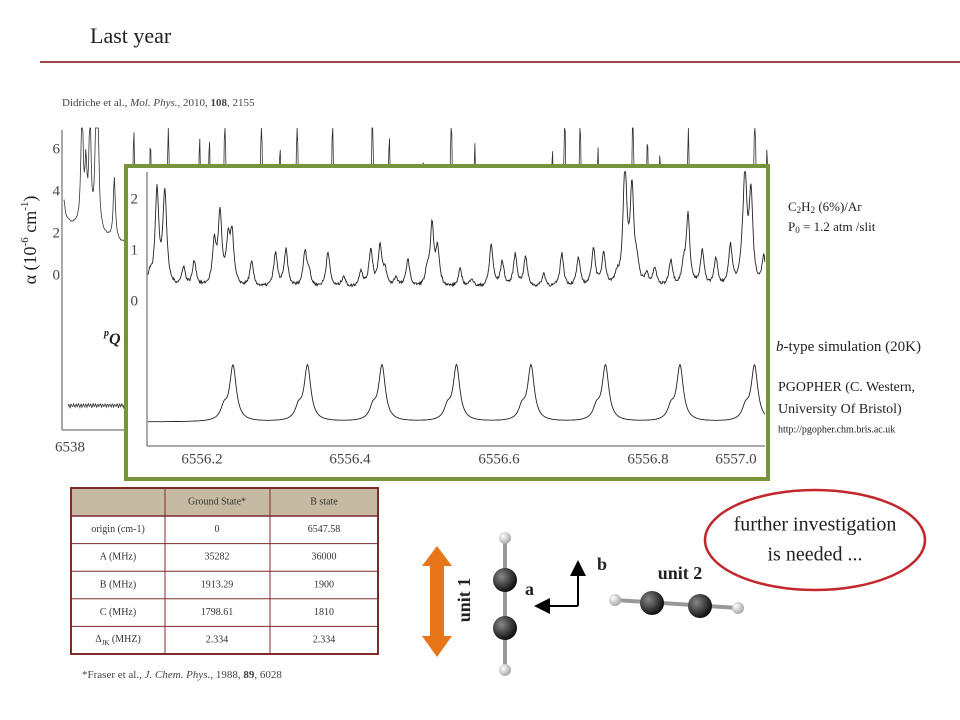 The width and height of the screenshot is (960, 720). I want to click on table-cell: 6547.58, so click(324, 529).